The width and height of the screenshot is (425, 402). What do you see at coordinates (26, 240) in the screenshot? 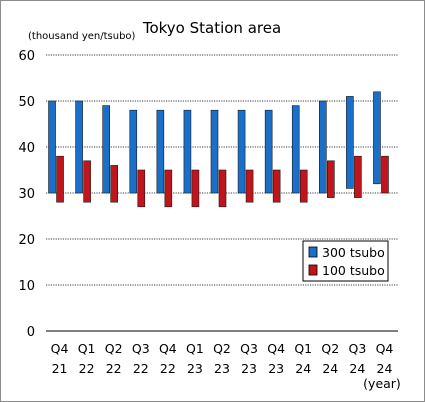
I see `y-tick-label: 20` at bounding box center [26, 240].